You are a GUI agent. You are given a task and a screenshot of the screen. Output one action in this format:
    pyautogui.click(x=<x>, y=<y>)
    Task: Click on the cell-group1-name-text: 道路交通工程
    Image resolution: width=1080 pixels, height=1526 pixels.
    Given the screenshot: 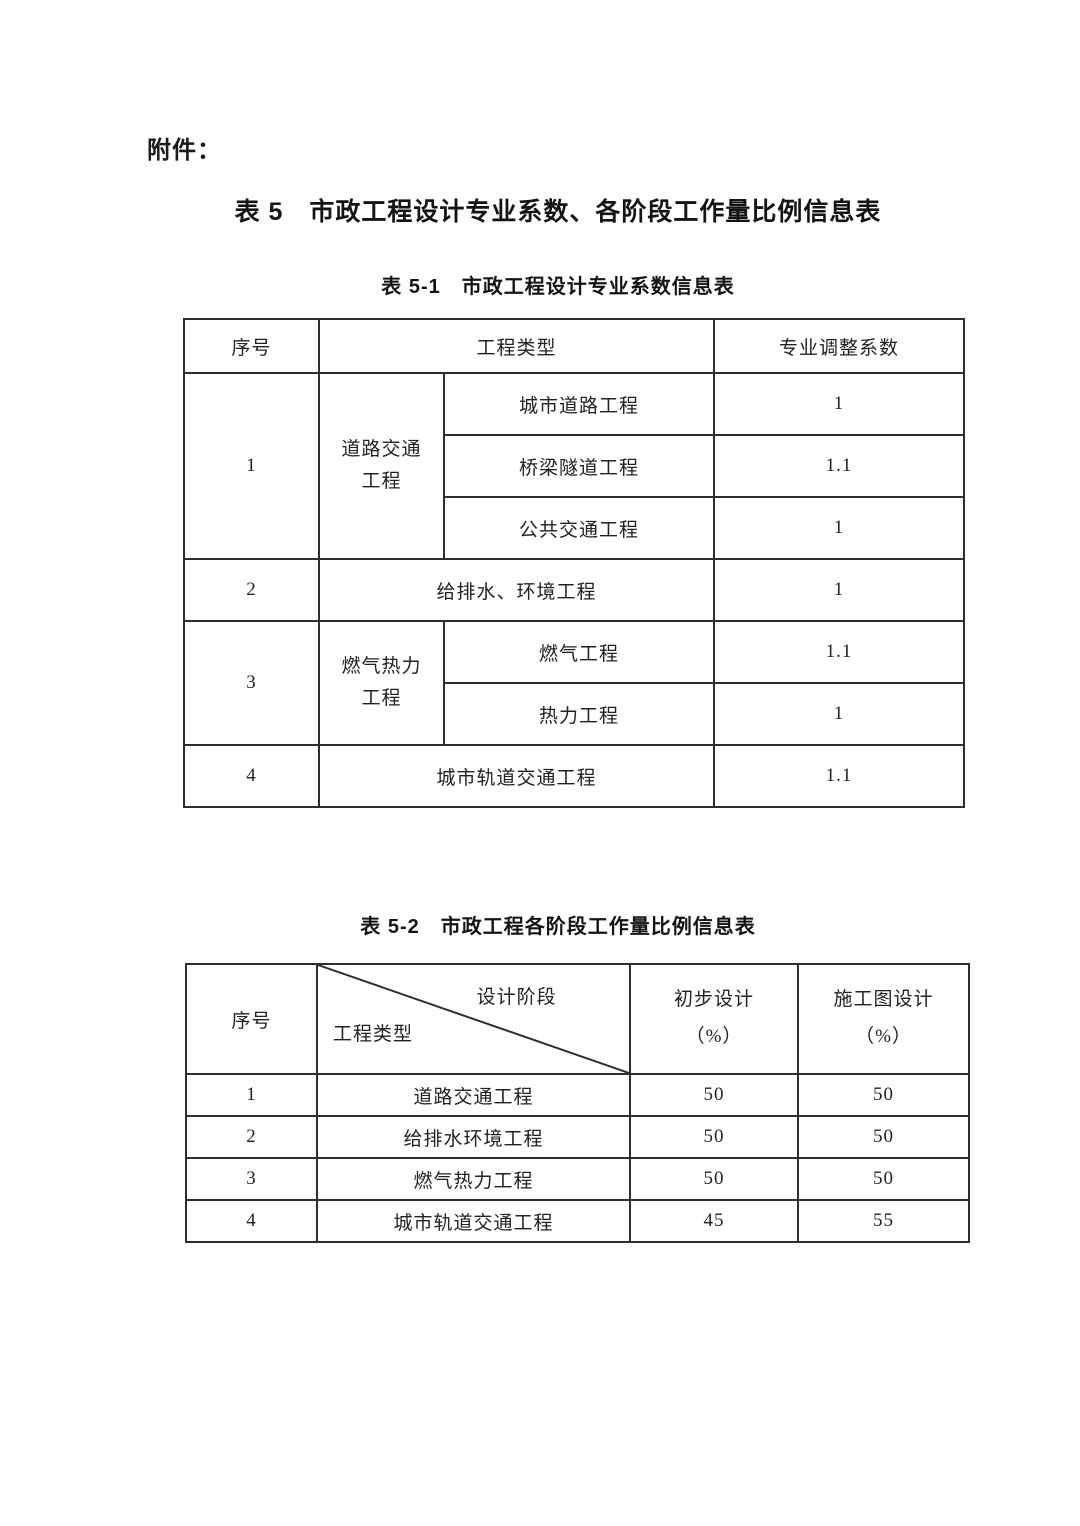 What is the action you would take?
    pyautogui.click(x=381, y=465)
    